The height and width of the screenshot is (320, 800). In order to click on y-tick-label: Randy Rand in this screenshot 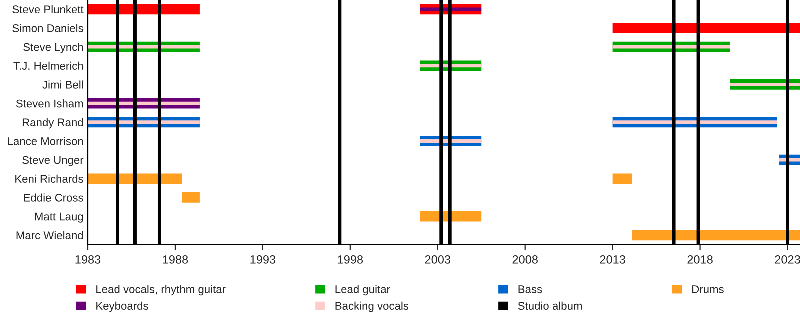, I will do `click(53, 123)`.